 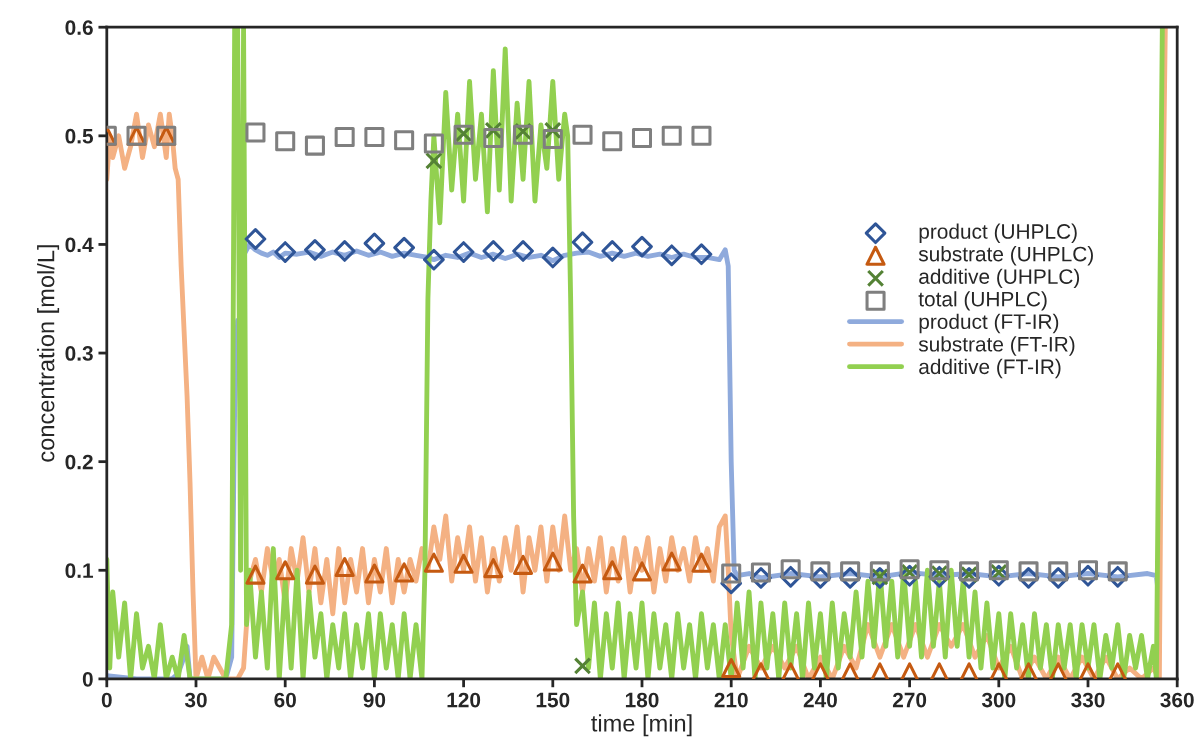 What do you see at coordinates (999, 278) in the screenshot?
I see `legend-label: additive (UHPLC)` at bounding box center [999, 278].